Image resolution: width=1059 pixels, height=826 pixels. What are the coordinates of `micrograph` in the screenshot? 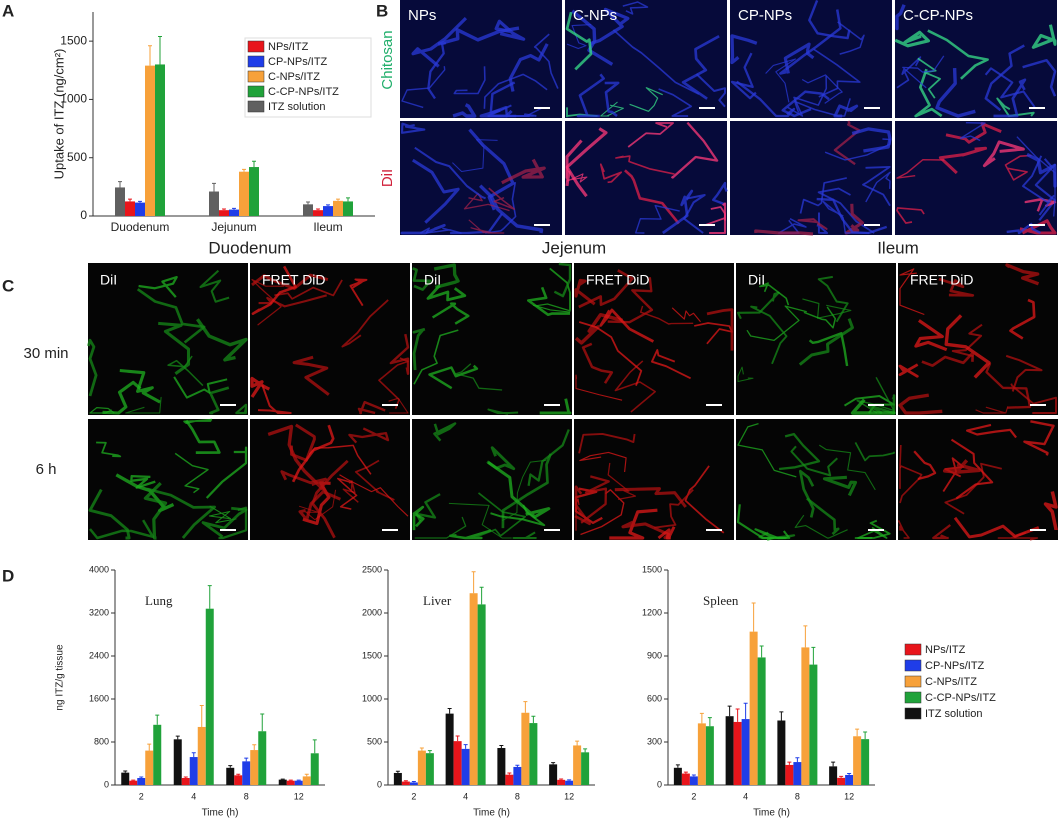 It's located at (816, 339).